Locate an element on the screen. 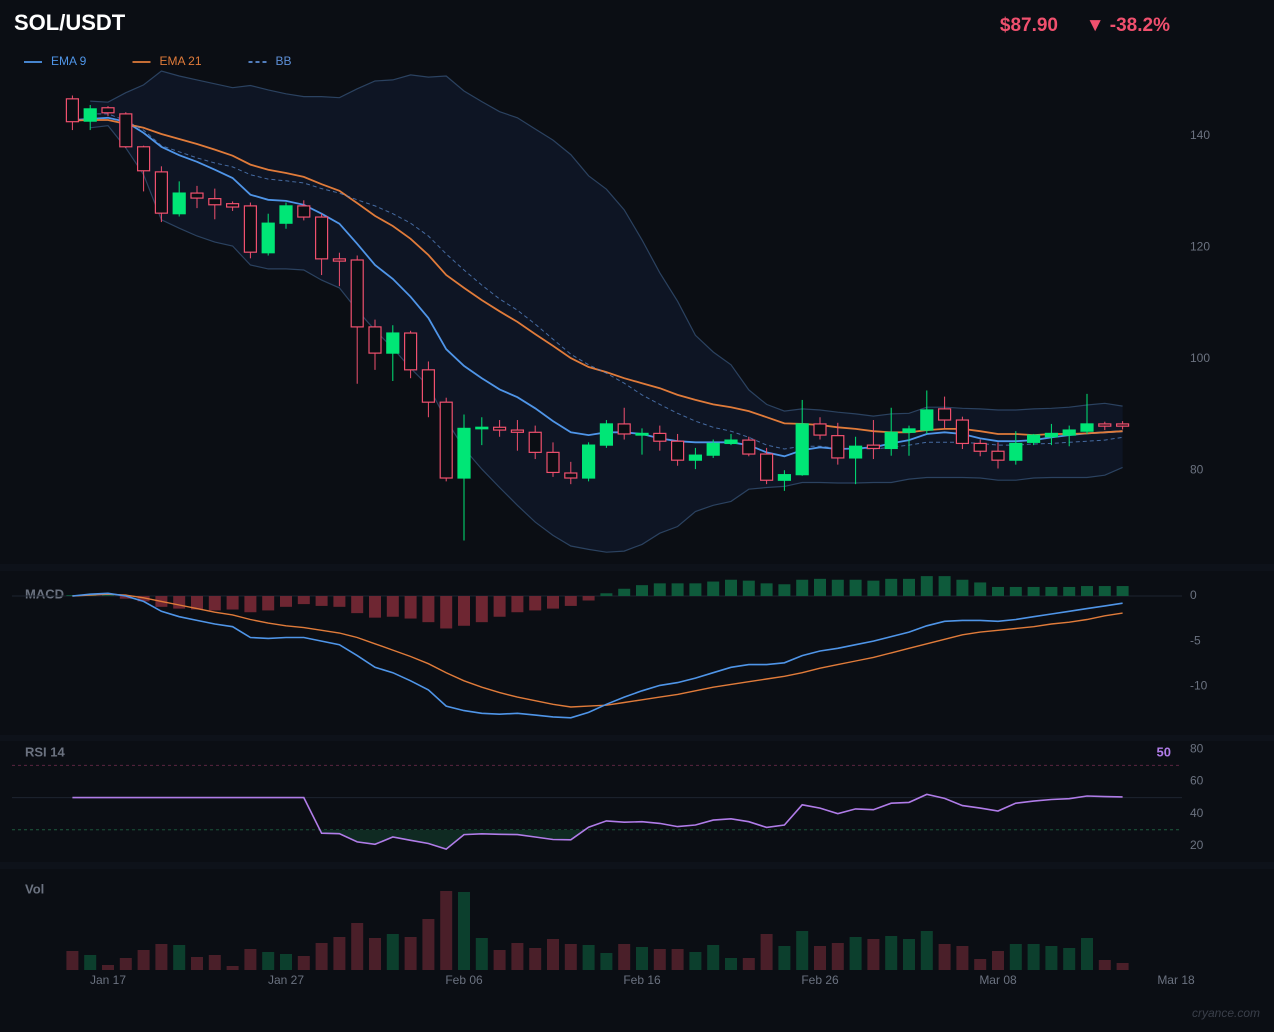 The image size is (1274, 1032). legend-label: BB is located at coordinates (284, 61).